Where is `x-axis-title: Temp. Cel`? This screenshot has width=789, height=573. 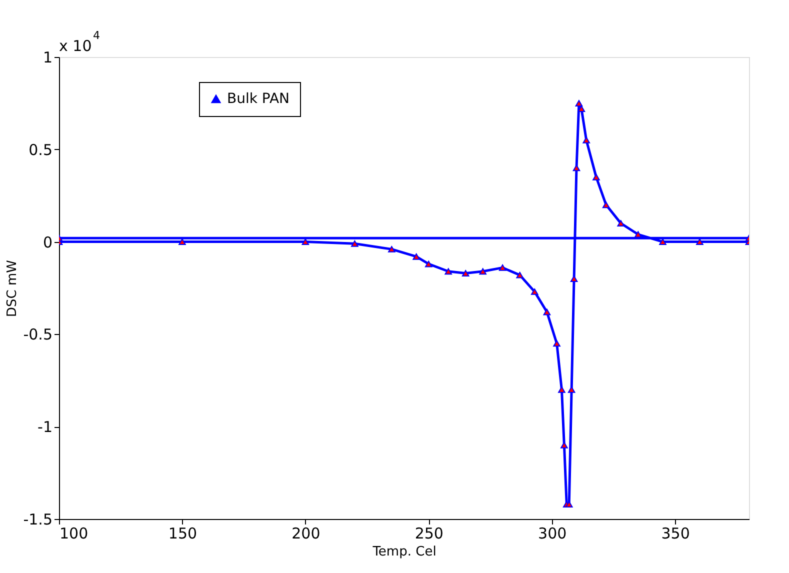 x-axis-title: Temp. Cel is located at coordinates (404, 552).